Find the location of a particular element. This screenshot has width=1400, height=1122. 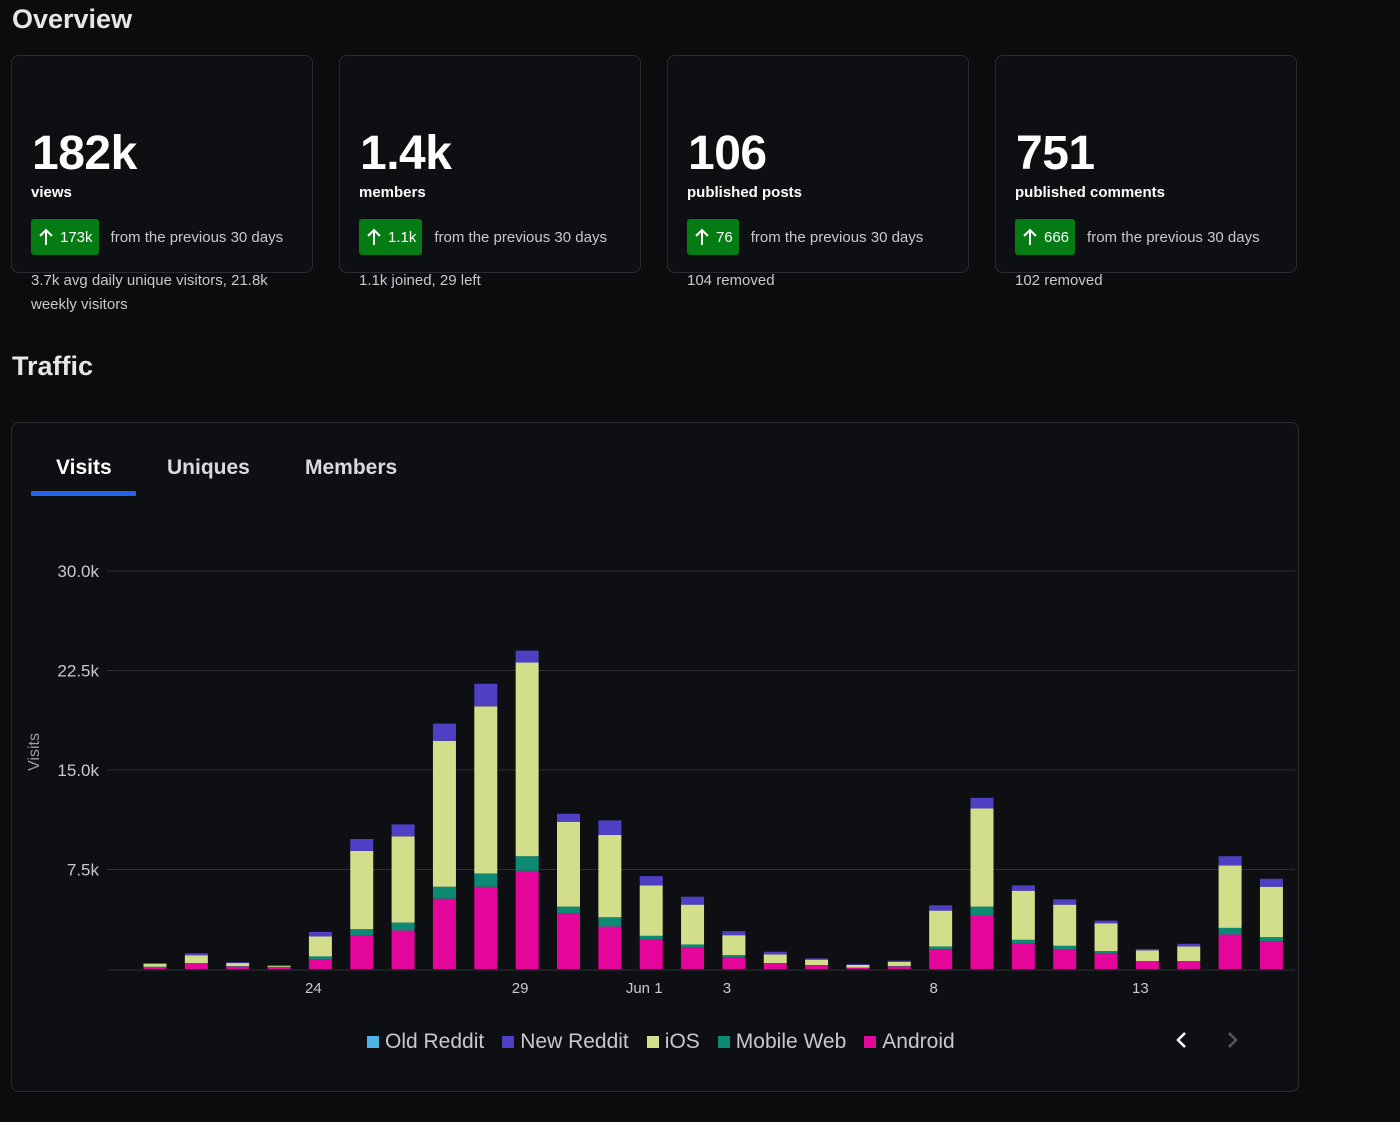

next-page-button is located at coordinates (1232, 1043).